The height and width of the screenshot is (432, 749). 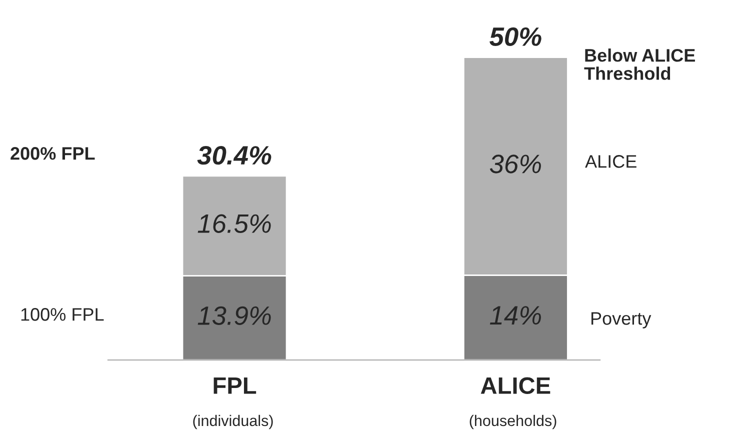 What do you see at coordinates (639, 64) in the screenshot?
I see `annotation: Below ALICE Threshold` at bounding box center [639, 64].